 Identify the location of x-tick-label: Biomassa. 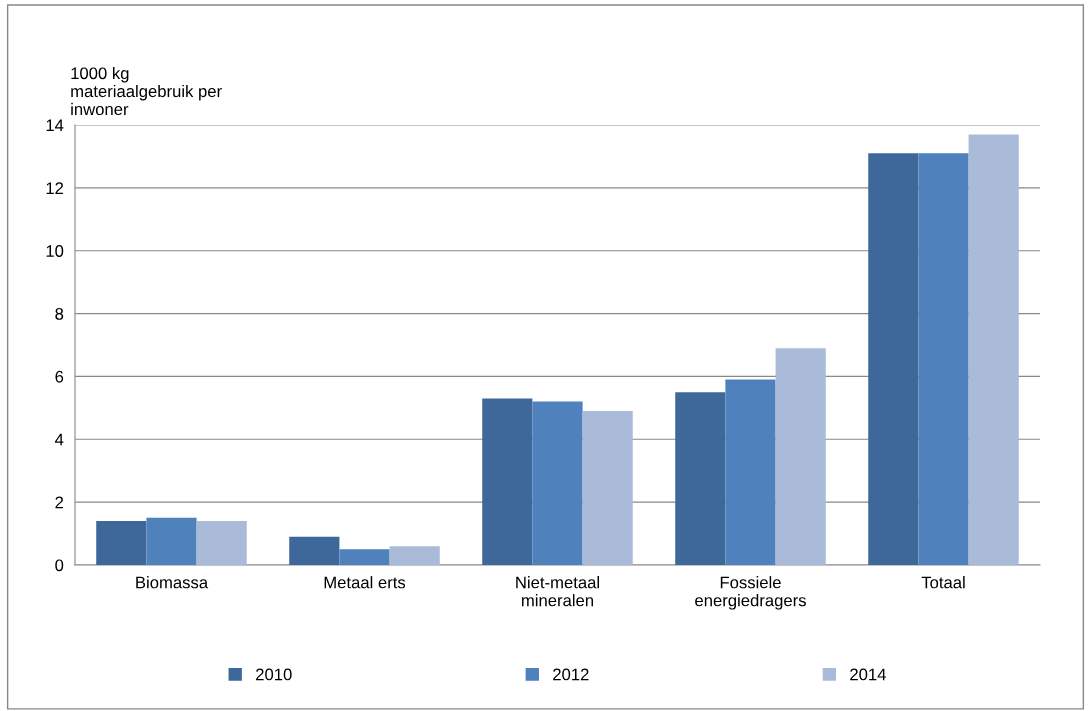
(172, 582).